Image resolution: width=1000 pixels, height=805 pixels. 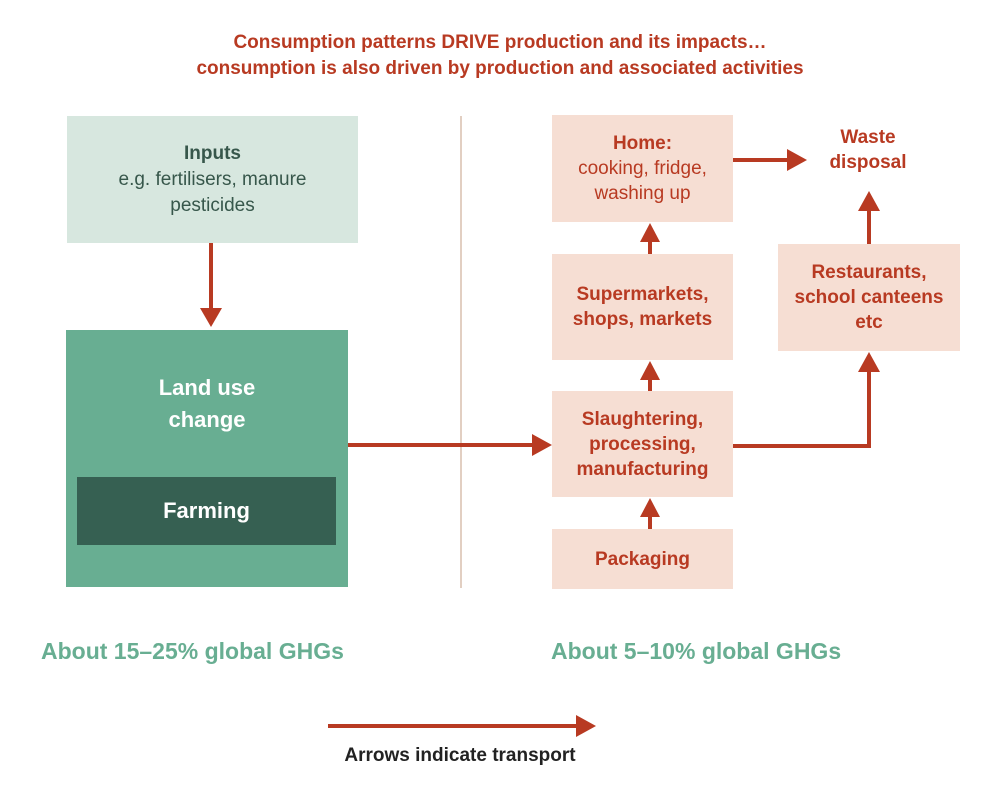 I want to click on arrowhead-restaurants-waste, so click(x=869, y=201).